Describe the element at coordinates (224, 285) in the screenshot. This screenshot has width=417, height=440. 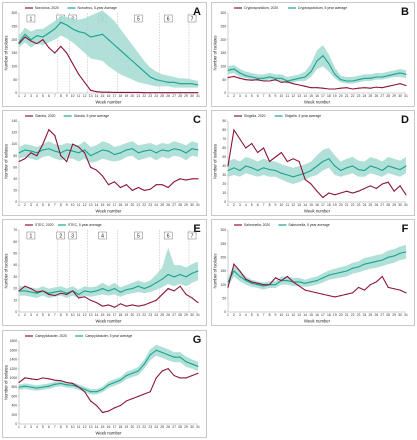
I see `c5-ytick-label-2: 100` at that location.